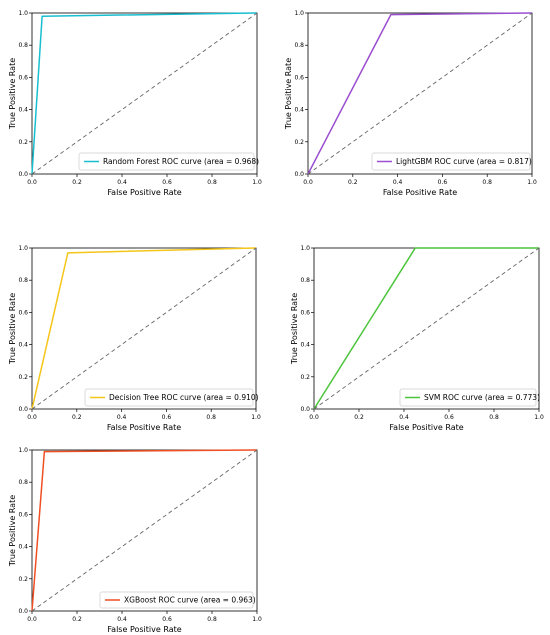  Describe the element at coordinates (184, 397) in the screenshot. I see `legend-entry: Decision Tree ROC curve (area = 0.910)` at that location.